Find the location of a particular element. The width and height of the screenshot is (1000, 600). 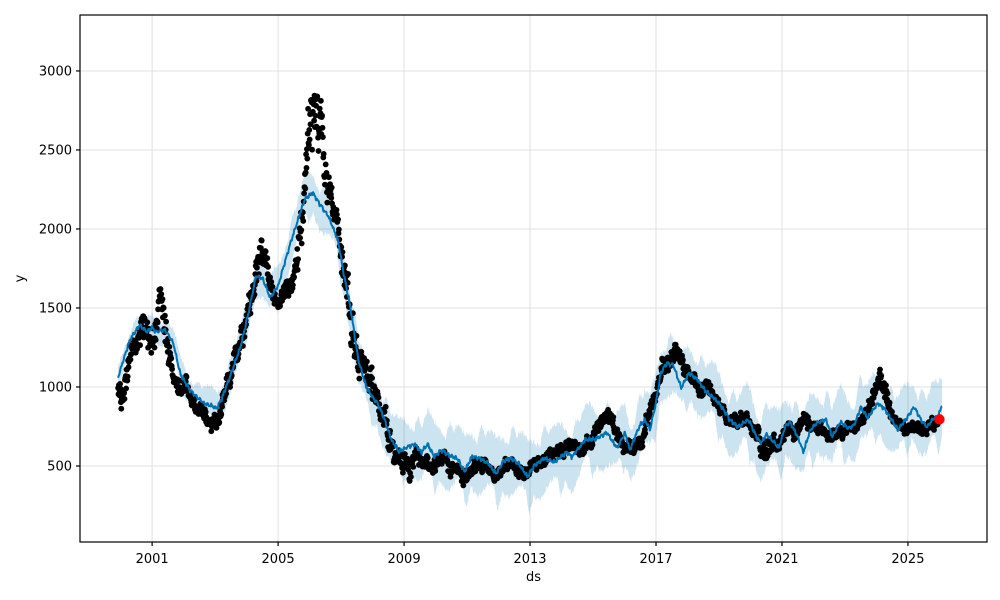

y-tick-label: 1000 is located at coordinates (55, 387).